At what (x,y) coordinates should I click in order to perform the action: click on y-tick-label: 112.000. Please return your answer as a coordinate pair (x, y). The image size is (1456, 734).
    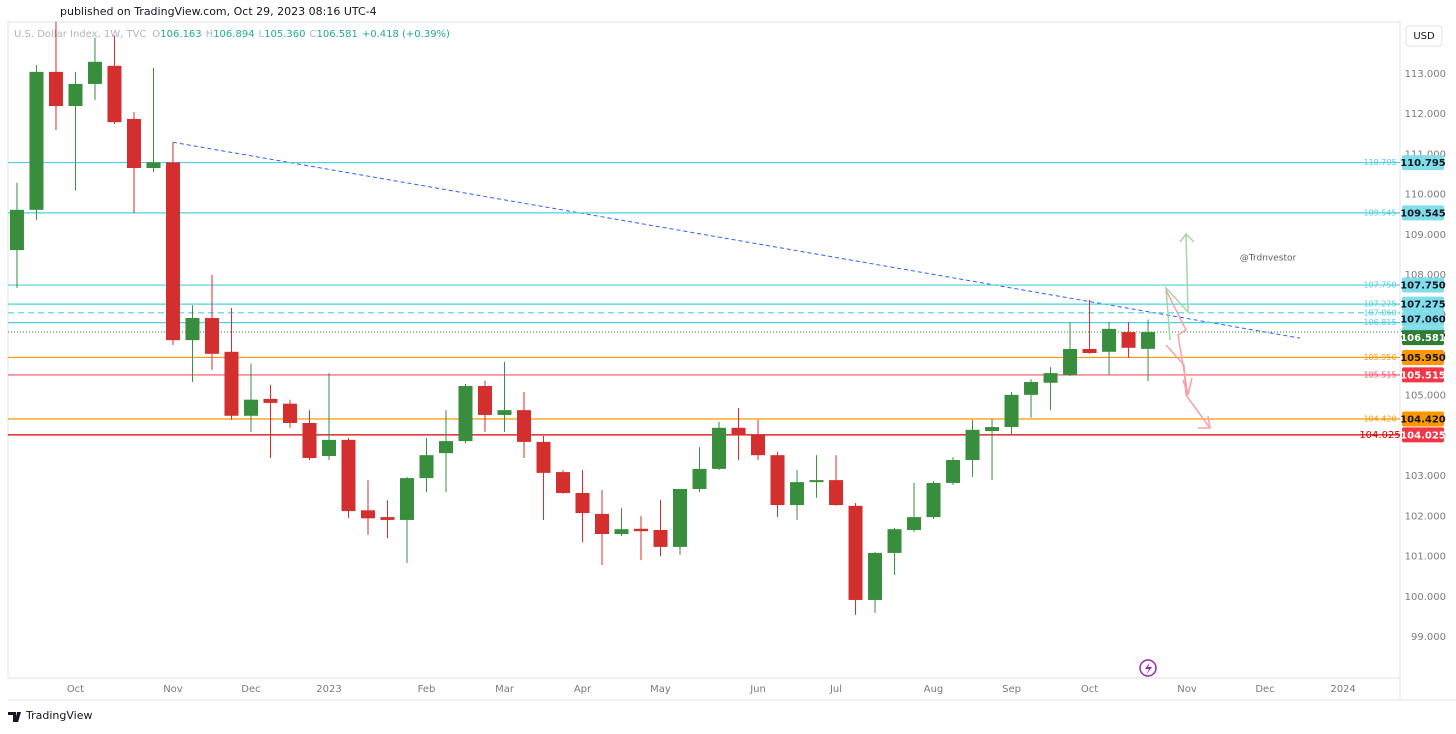
    Looking at the image, I should click on (1425, 114).